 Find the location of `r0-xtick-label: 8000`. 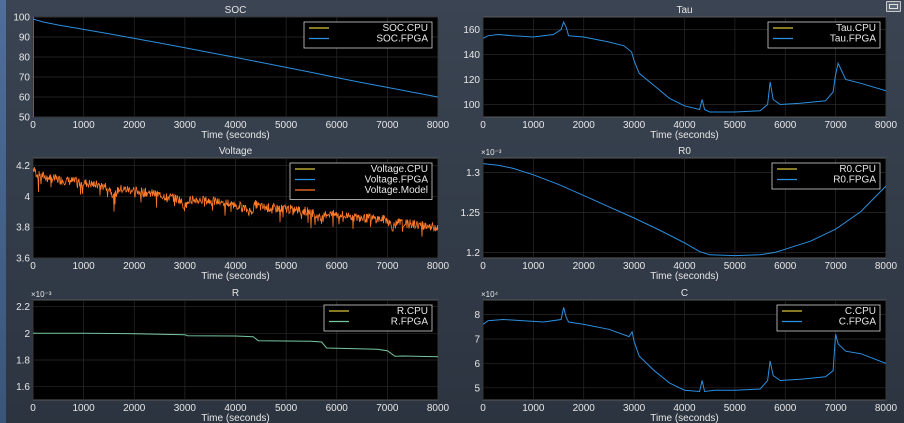

r0-xtick-label: 8000 is located at coordinates (886, 266).